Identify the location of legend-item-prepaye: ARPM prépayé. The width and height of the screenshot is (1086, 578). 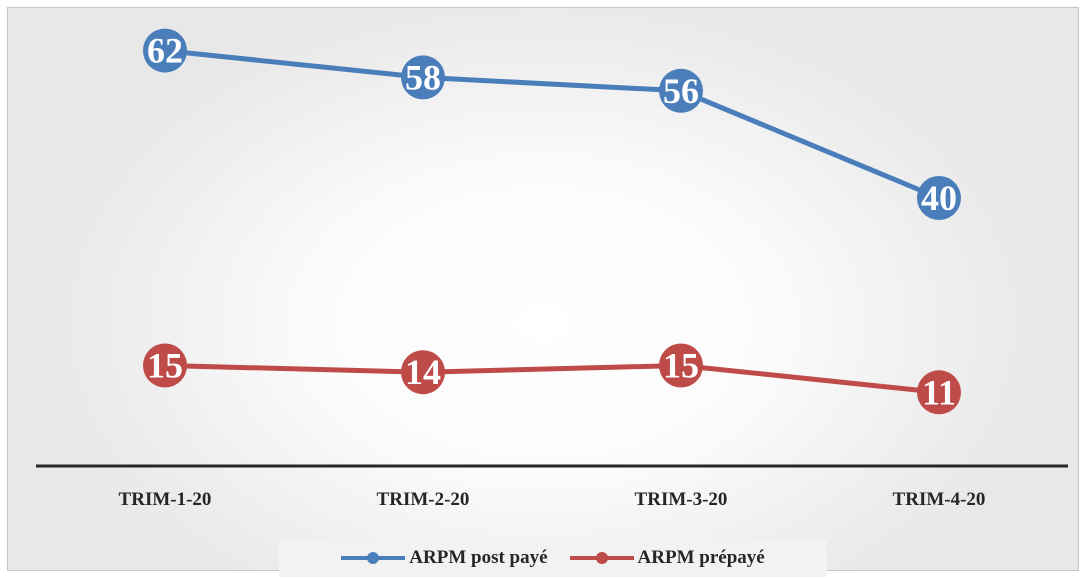
(667, 558).